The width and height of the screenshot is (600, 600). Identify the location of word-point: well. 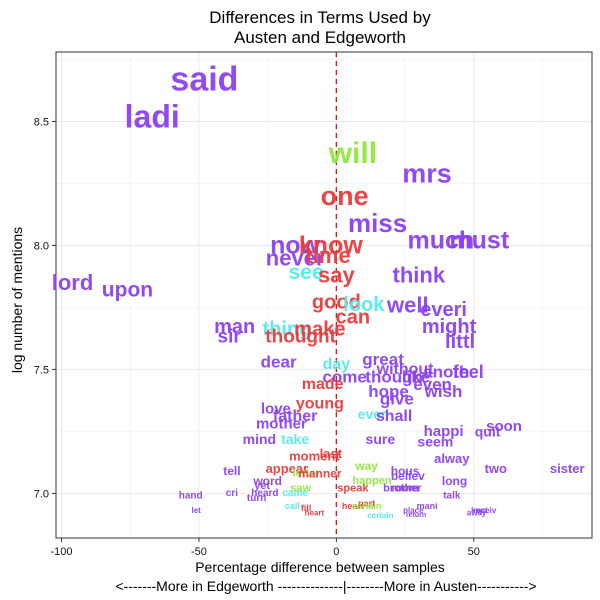
(407, 304).